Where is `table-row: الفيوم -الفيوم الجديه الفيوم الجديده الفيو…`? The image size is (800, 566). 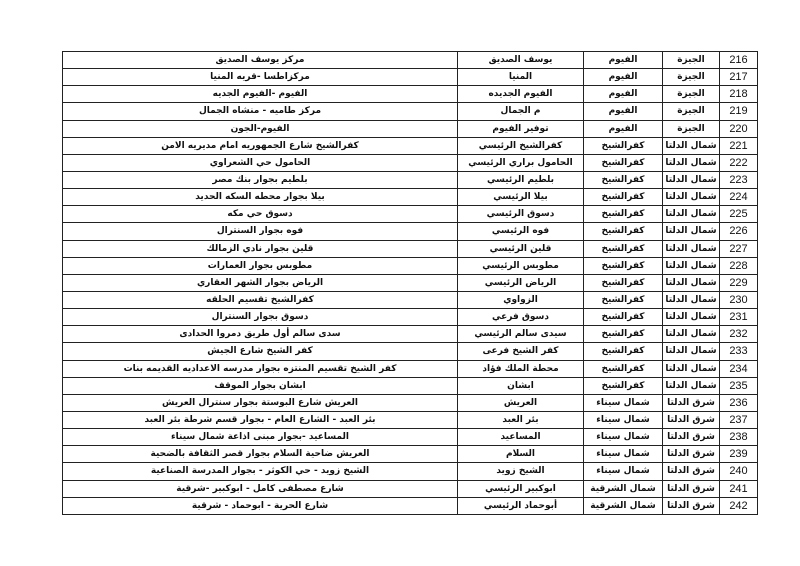
table-row: الفيوم -الفيوم الجديه الفيوم الجديده الفيو… is located at coordinates (410, 94).